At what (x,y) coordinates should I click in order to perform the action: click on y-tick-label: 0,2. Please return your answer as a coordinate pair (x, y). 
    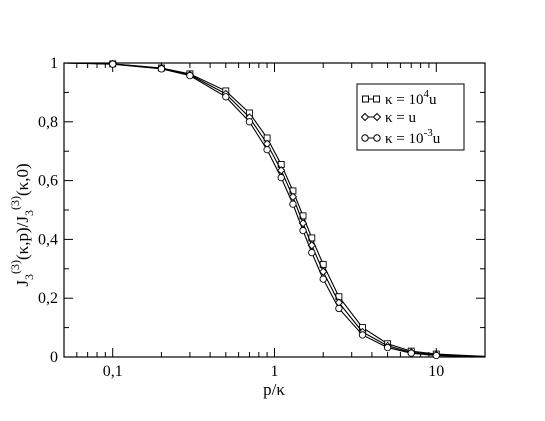
    Looking at the image, I should click on (48, 298).